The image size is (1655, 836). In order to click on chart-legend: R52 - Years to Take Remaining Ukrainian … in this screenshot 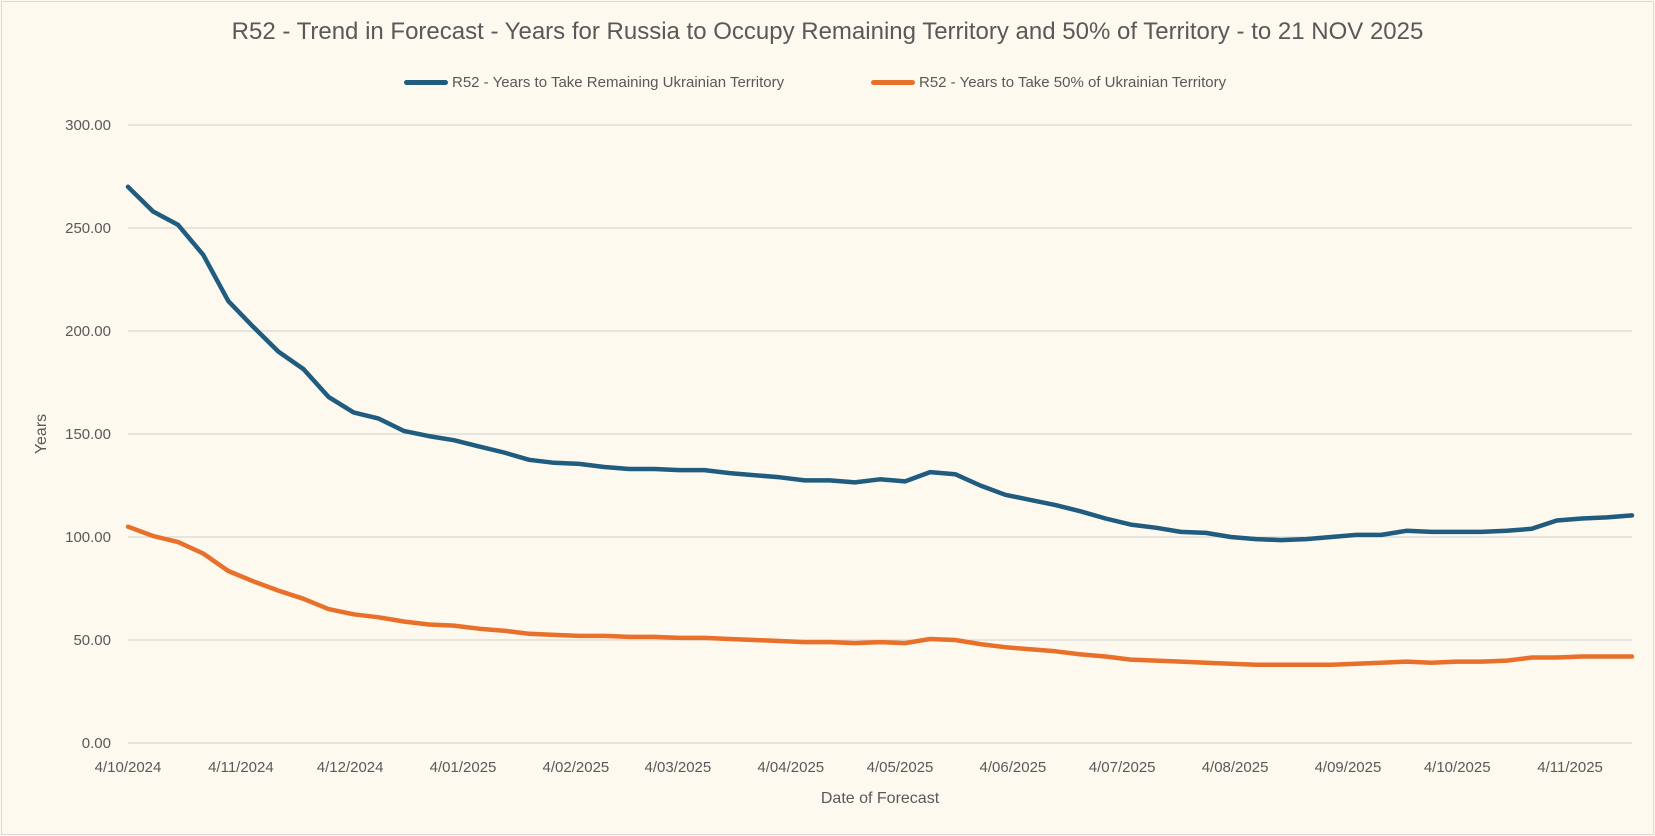, I will do `click(827, 85)`.